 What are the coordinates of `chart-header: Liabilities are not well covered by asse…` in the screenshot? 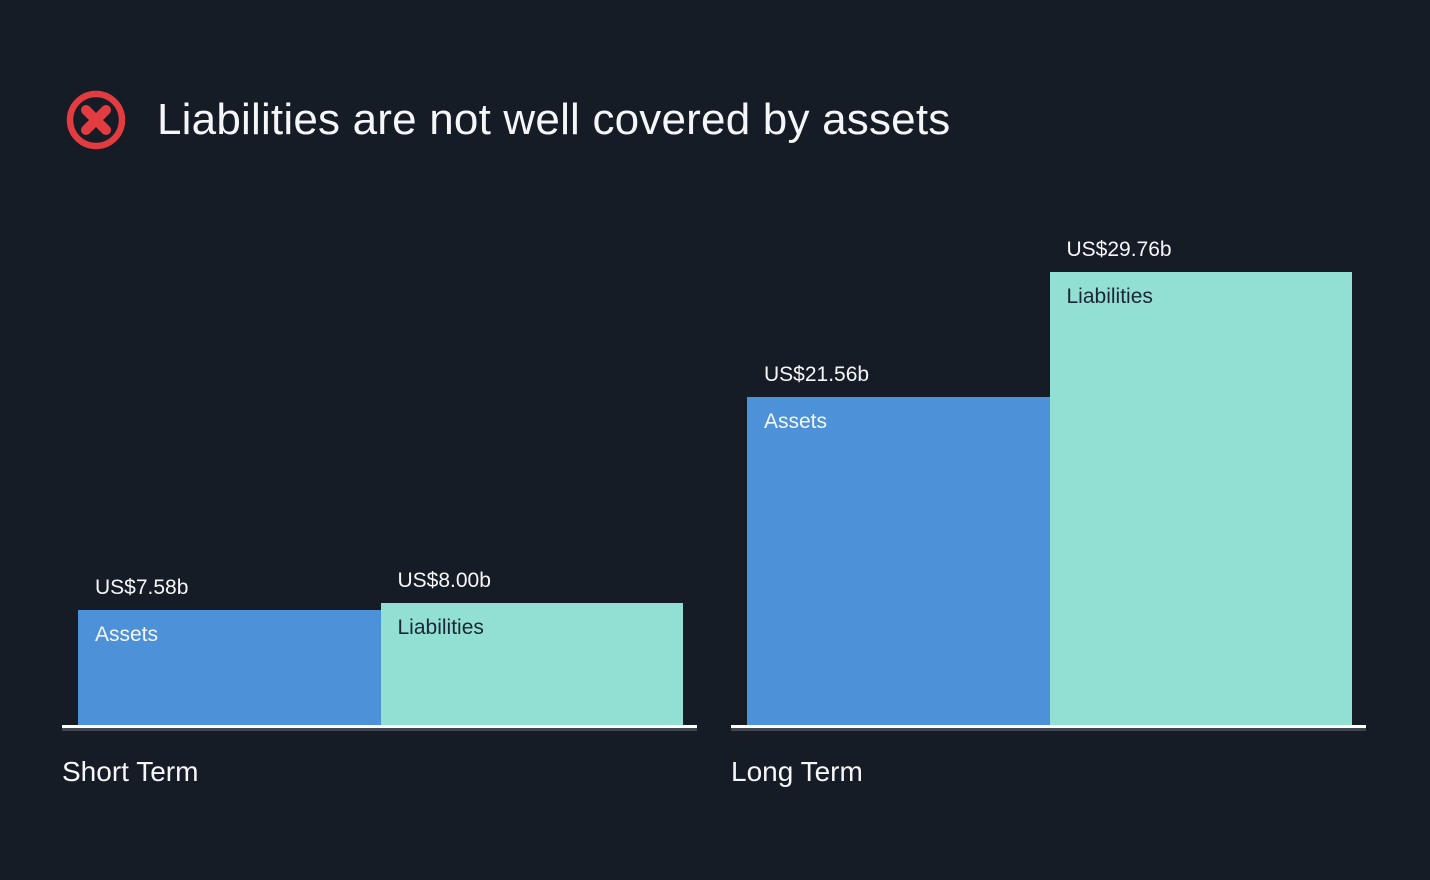 It's located at (507, 120).